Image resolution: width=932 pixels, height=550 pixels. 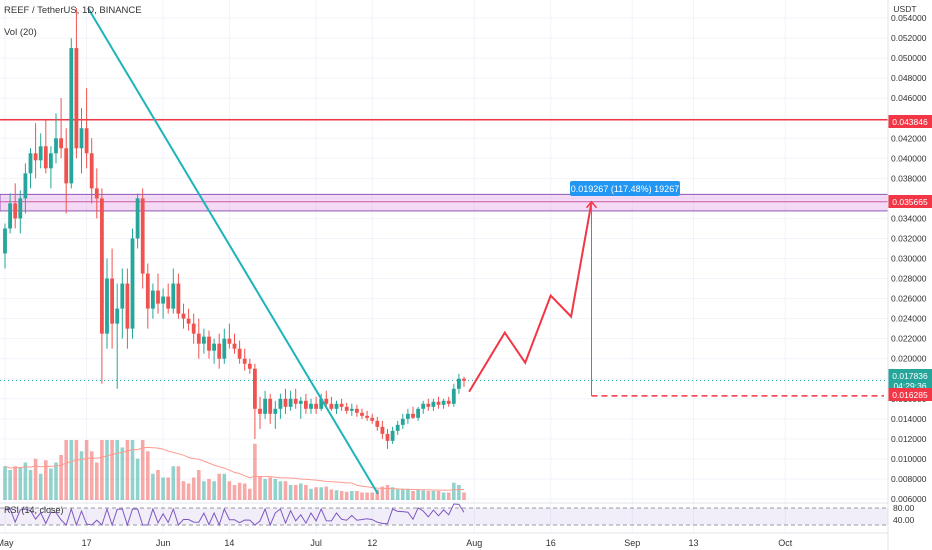 What do you see at coordinates (785, 543) in the screenshot?
I see `time-tick-label: Oct` at bounding box center [785, 543].